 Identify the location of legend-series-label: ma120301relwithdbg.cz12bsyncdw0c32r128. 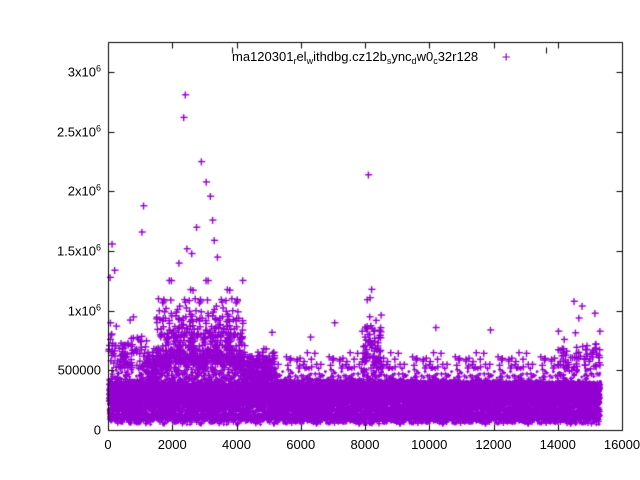
(355, 57).